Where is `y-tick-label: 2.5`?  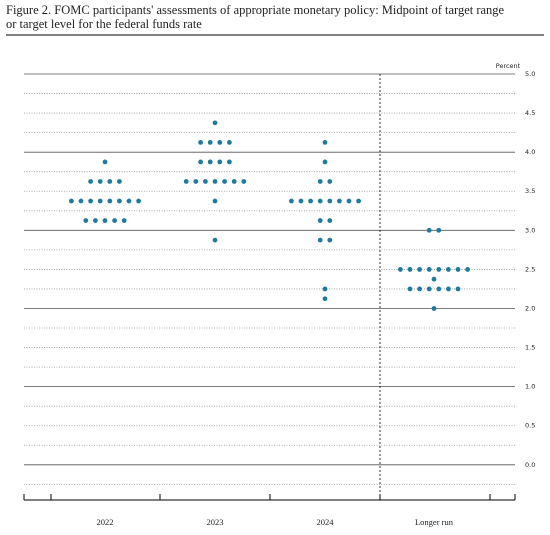
y-tick-label: 2.5 is located at coordinates (530, 269).